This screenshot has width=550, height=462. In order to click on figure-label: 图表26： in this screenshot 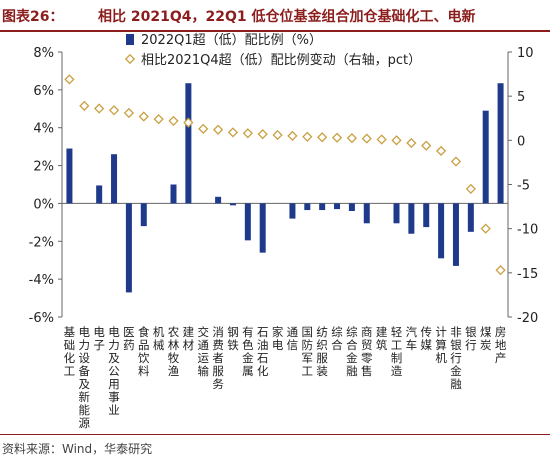, I will do `click(33, 17)`.